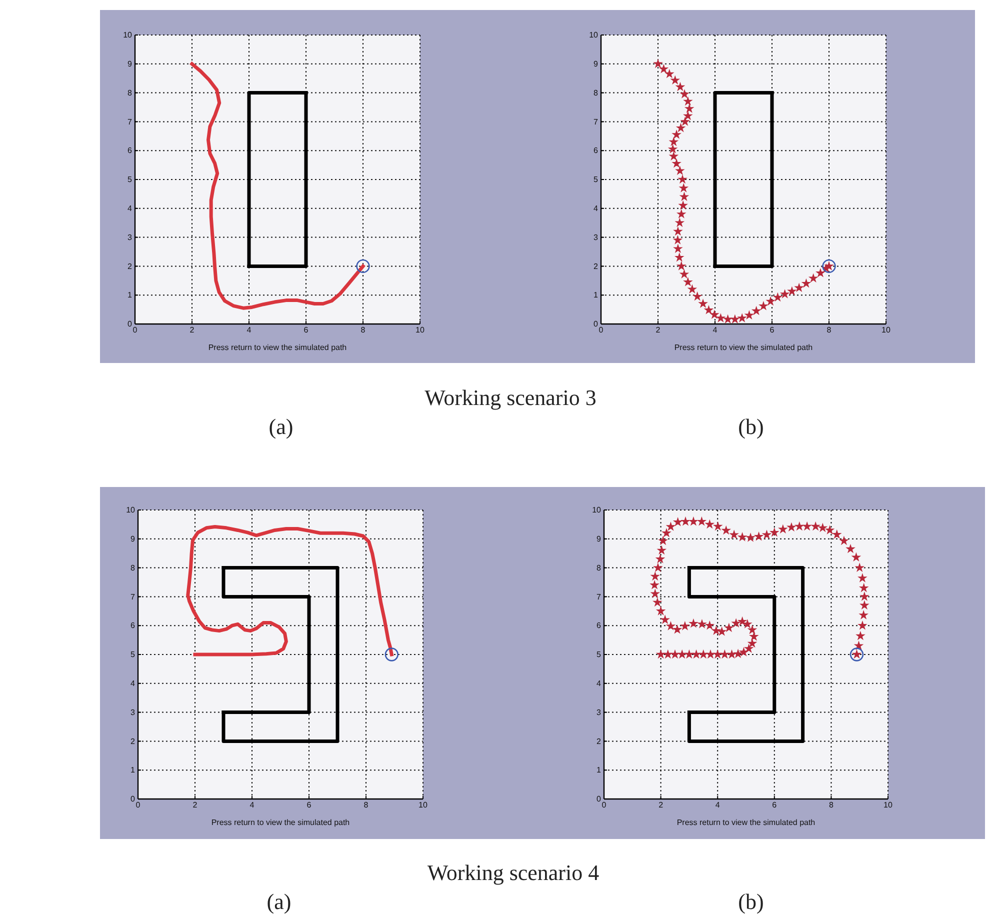 Image resolution: width=995 pixels, height=916 pixels. Describe the element at coordinates (513, 872) in the screenshot. I see `text: Working scenario 4` at that location.